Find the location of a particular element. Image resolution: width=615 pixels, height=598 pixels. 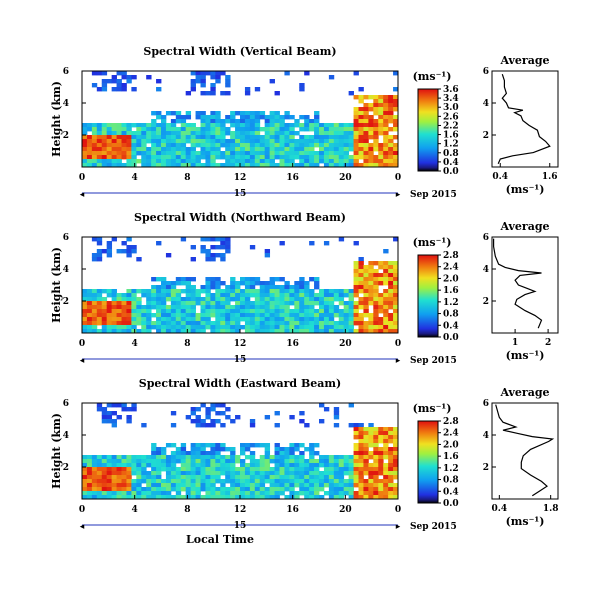

date-suffix: Sep 2015 is located at coordinates (433, 195).